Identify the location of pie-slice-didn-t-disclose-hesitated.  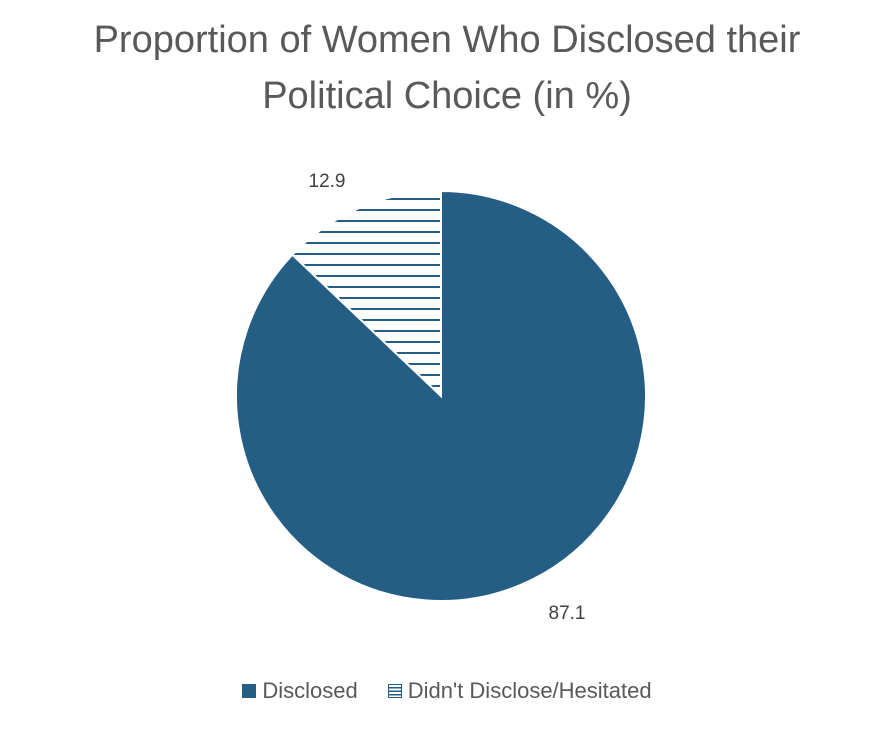
(366, 294).